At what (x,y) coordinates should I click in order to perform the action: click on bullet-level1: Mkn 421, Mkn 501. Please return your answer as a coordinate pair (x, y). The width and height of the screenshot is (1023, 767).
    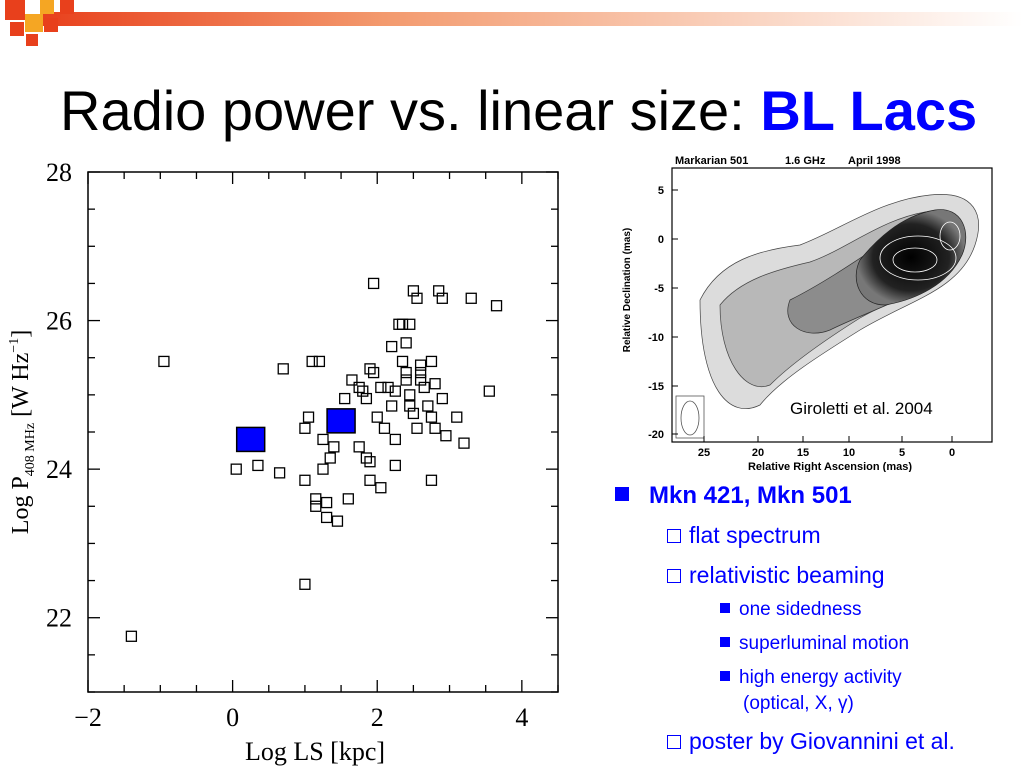
    Looking at the image, I should click on (733, 496).